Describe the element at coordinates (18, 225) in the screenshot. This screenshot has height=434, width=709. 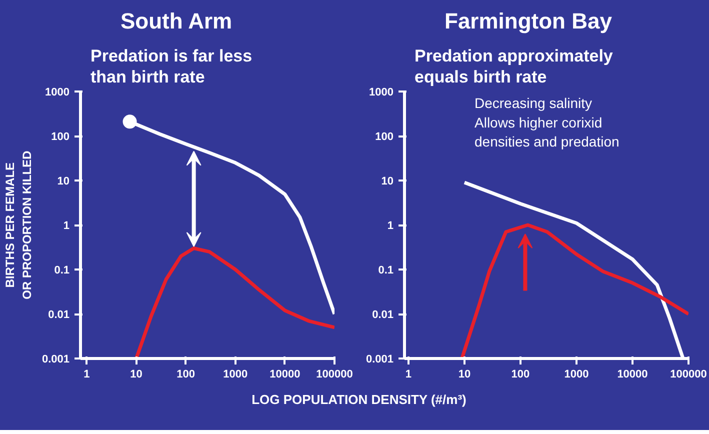
I see `y-axis-title: BIRTHS PER FEMALE OR PROPORTION KILLED` at that location.